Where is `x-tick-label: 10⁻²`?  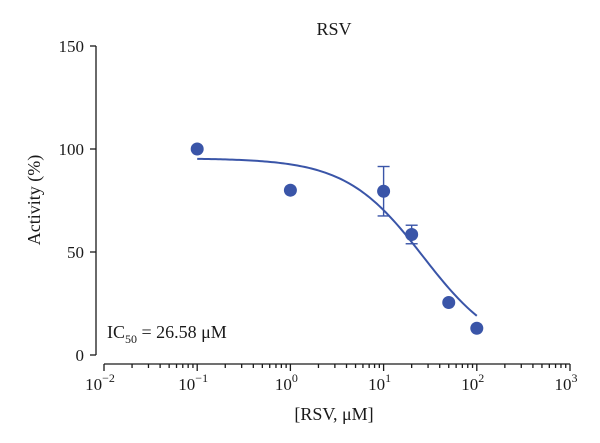
x-tick-label: 10⁻² is located at coordinates (100, 382).